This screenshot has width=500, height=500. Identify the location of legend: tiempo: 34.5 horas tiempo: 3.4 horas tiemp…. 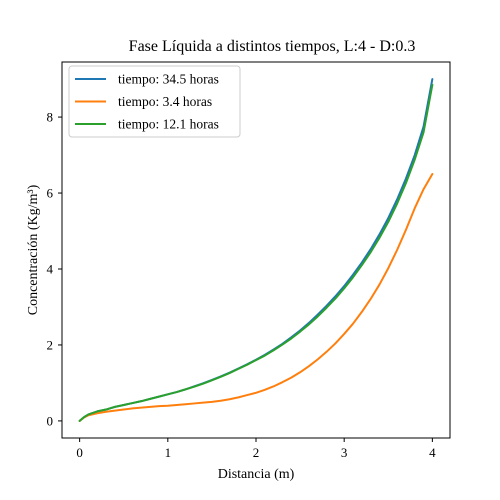
(154, 101).